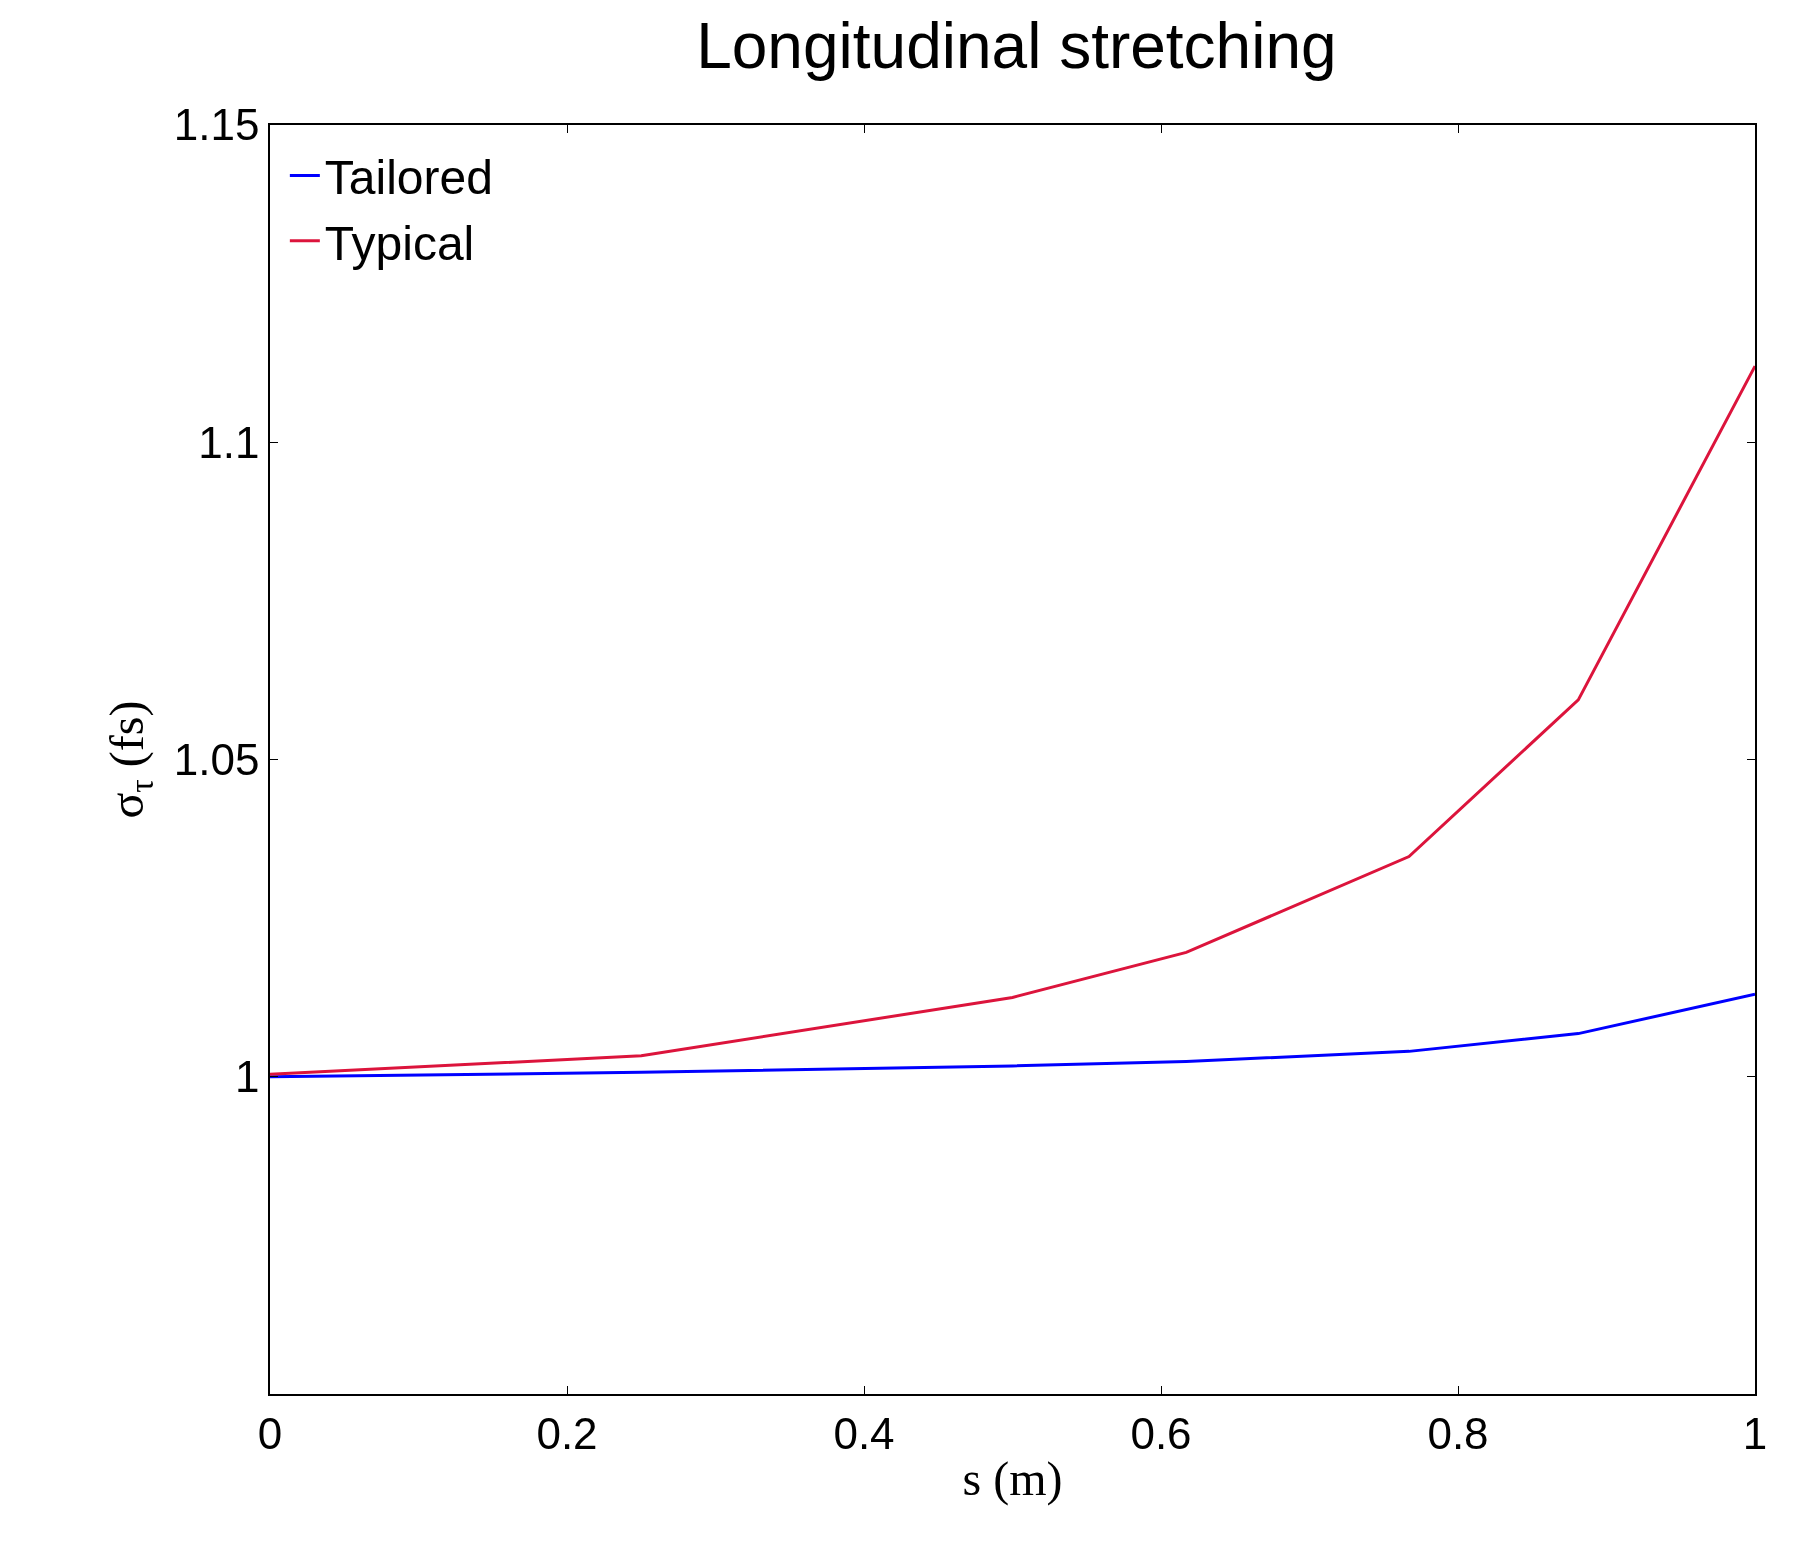 This screenshot has width=1815, height=1554. Describe the element at coordinates (1161, 1433) in the screenshot. I see `x-tick-label: 0.6` at that location.